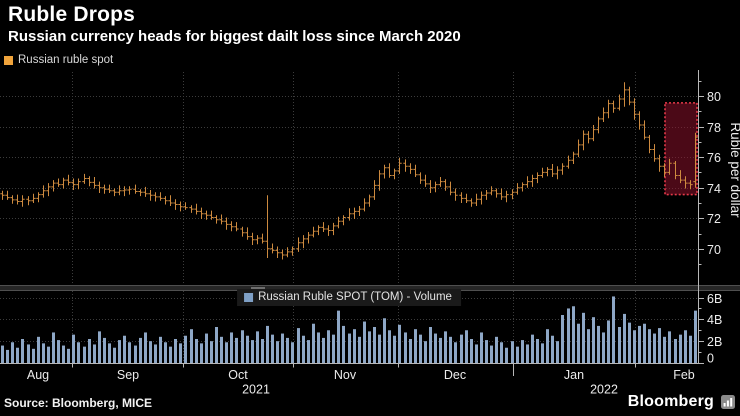 This screenshot has height=416, width=740. What do you see at coordinates (710, 359) in the screenshot?
I see `volume-axis-label: 0` at bounding box center [710, 359].